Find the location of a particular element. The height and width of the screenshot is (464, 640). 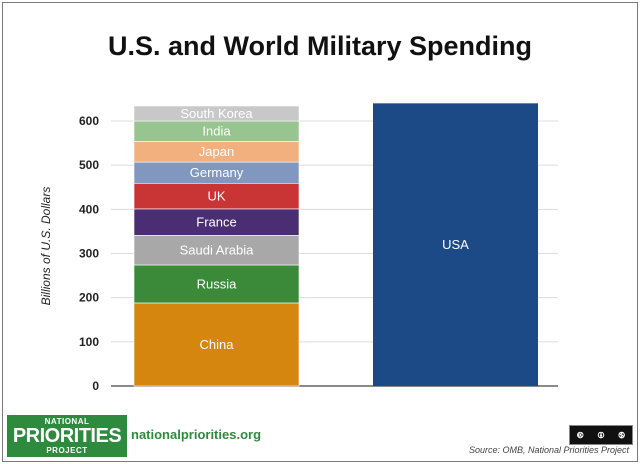

y-tick-label: 200 is located at coordinates (89, 298).